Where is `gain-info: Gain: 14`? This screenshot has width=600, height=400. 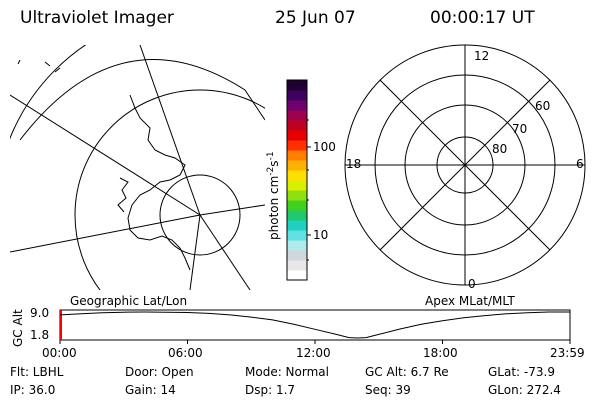
gain-info: Gain: 14 is located at coordinates (150, 390).